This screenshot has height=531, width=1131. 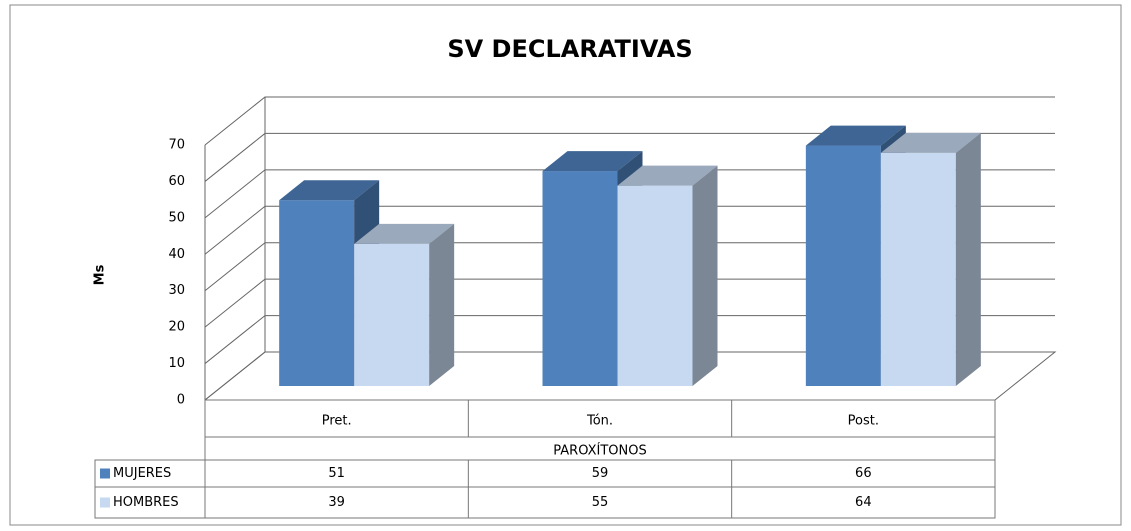 I want to click on y-tick-label: 50, so click(x=176, y=217).